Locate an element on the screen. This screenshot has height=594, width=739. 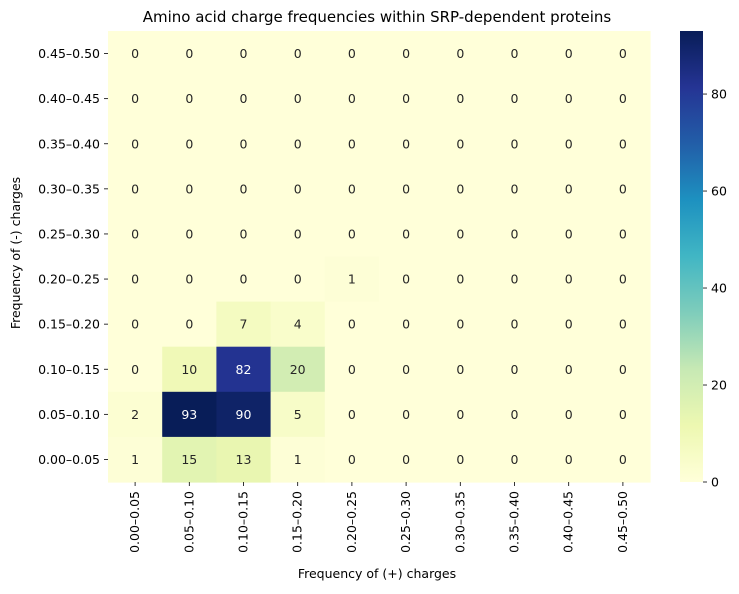
cell-value-label: 15 is located at coordinates (189, 459).